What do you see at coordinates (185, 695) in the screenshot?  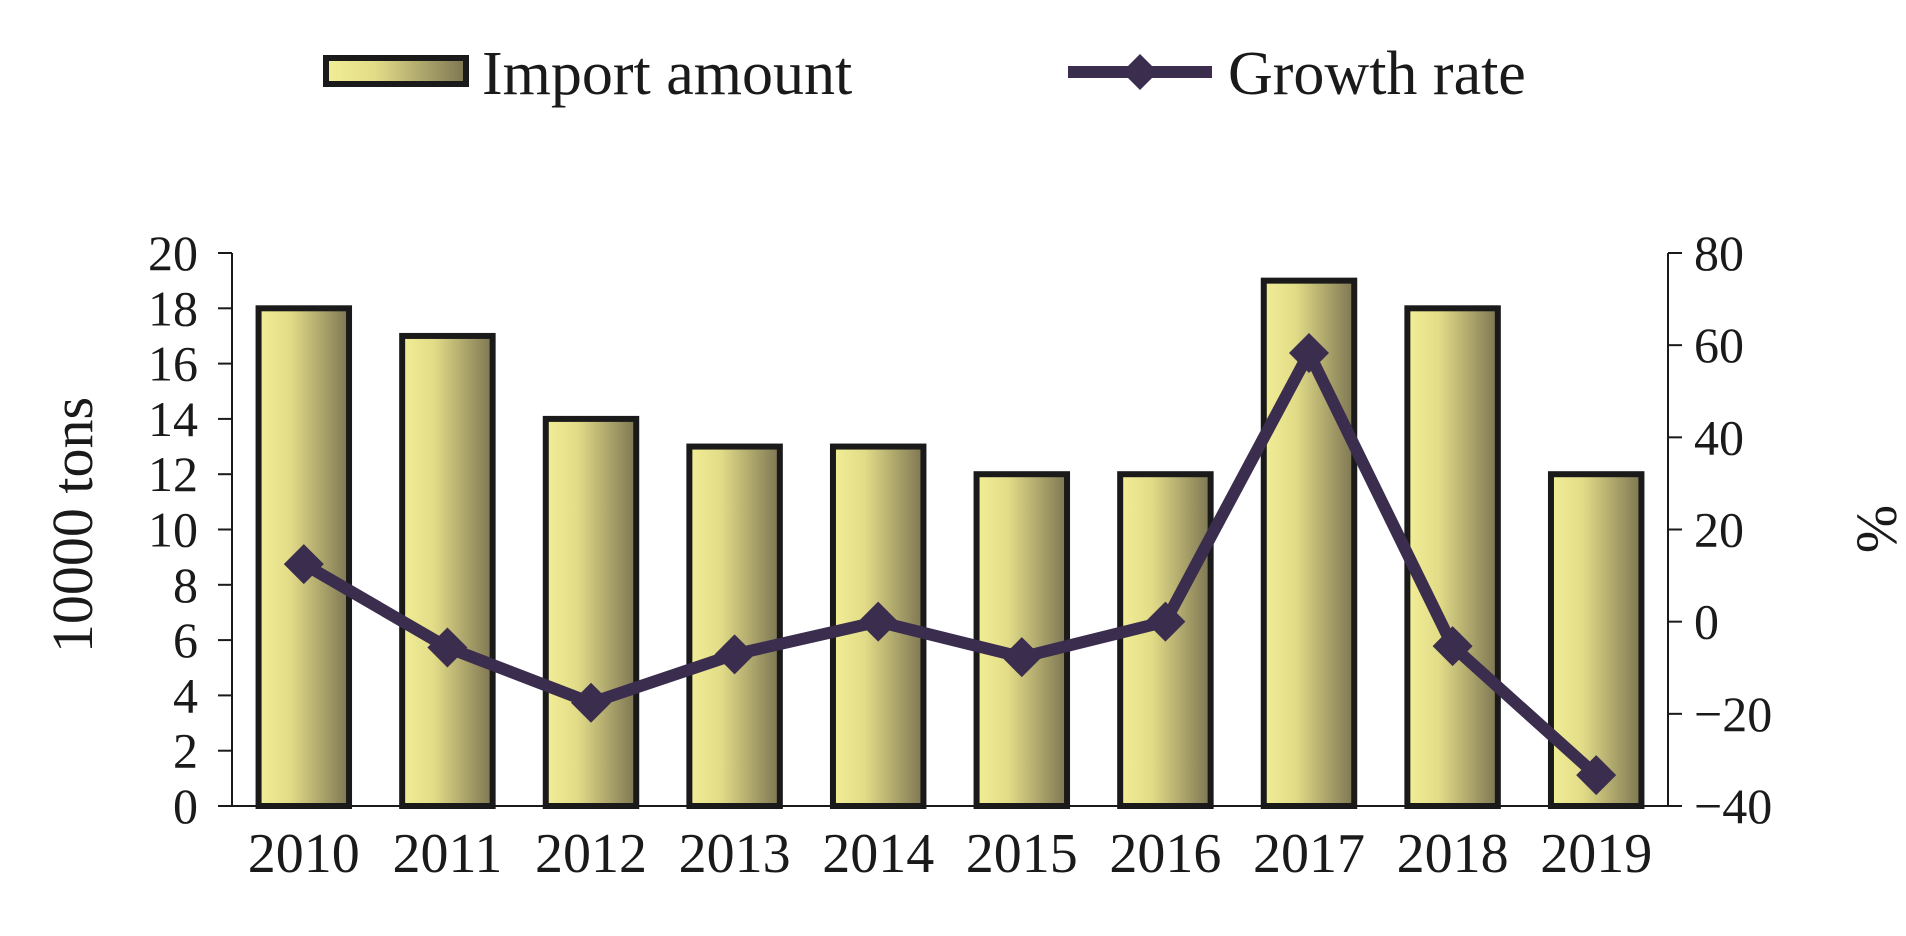 I see `y-tick-label: 4` at bounding box center [185, 695].